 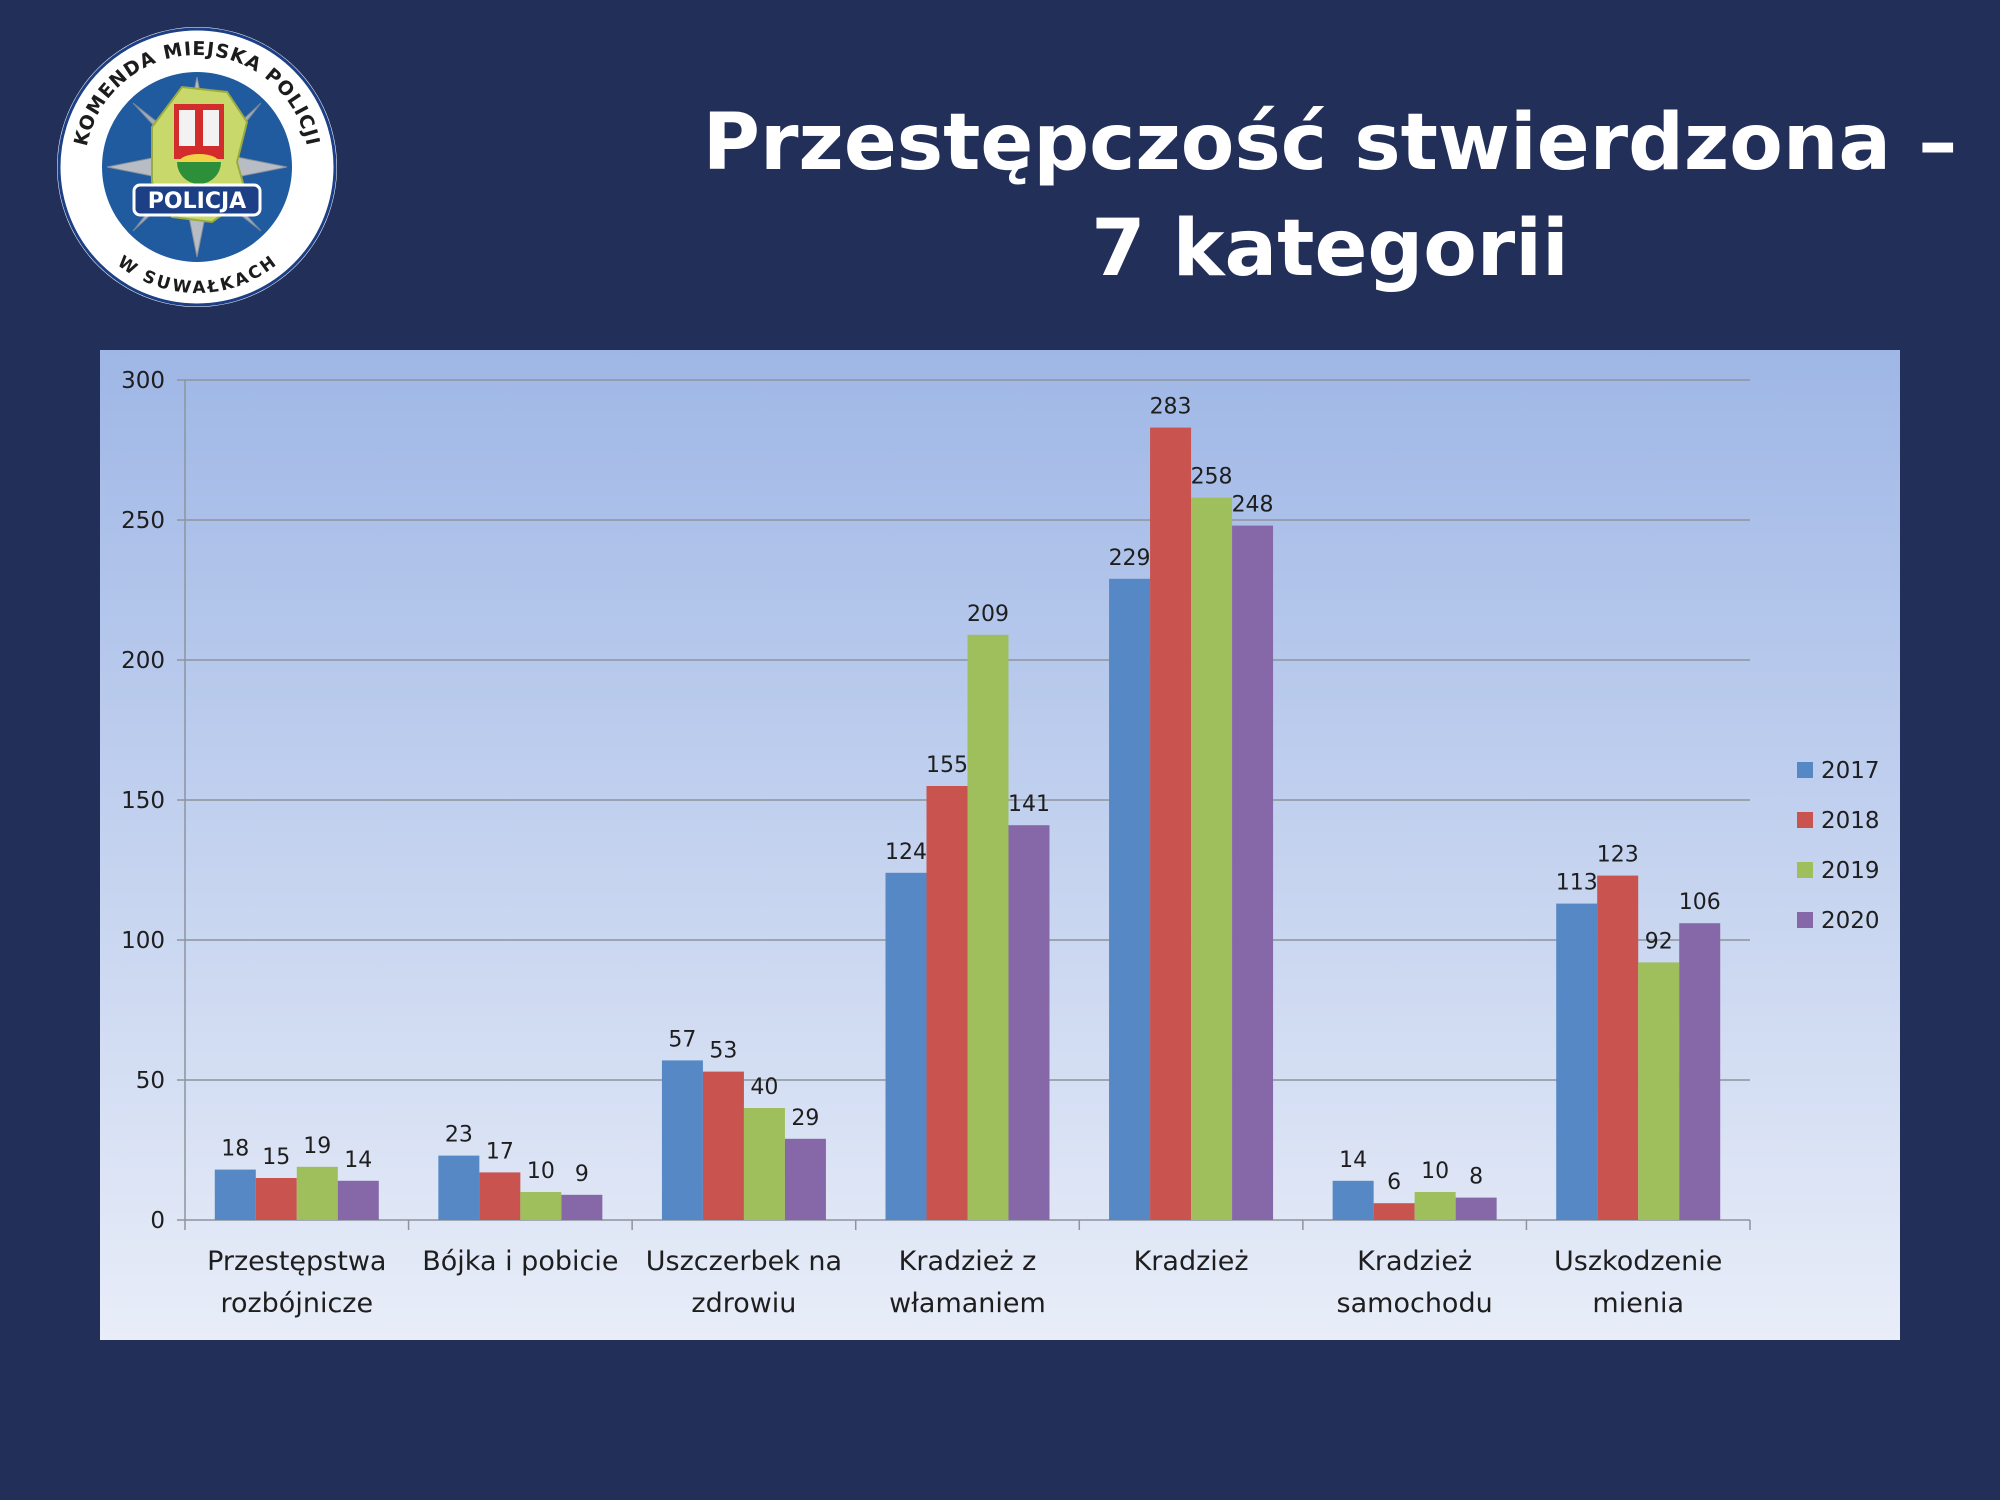 What do you see at coordinates (1476, 1177) in the screenshot?
I see `data-label: 8` at bounding box center [1476, 1177].